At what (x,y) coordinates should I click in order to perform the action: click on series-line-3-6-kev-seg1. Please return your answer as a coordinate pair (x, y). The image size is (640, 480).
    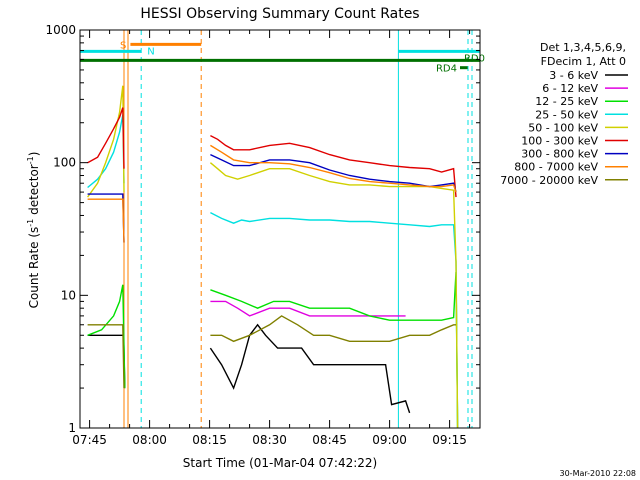
    Looking at the image, I should click on (310, 368).